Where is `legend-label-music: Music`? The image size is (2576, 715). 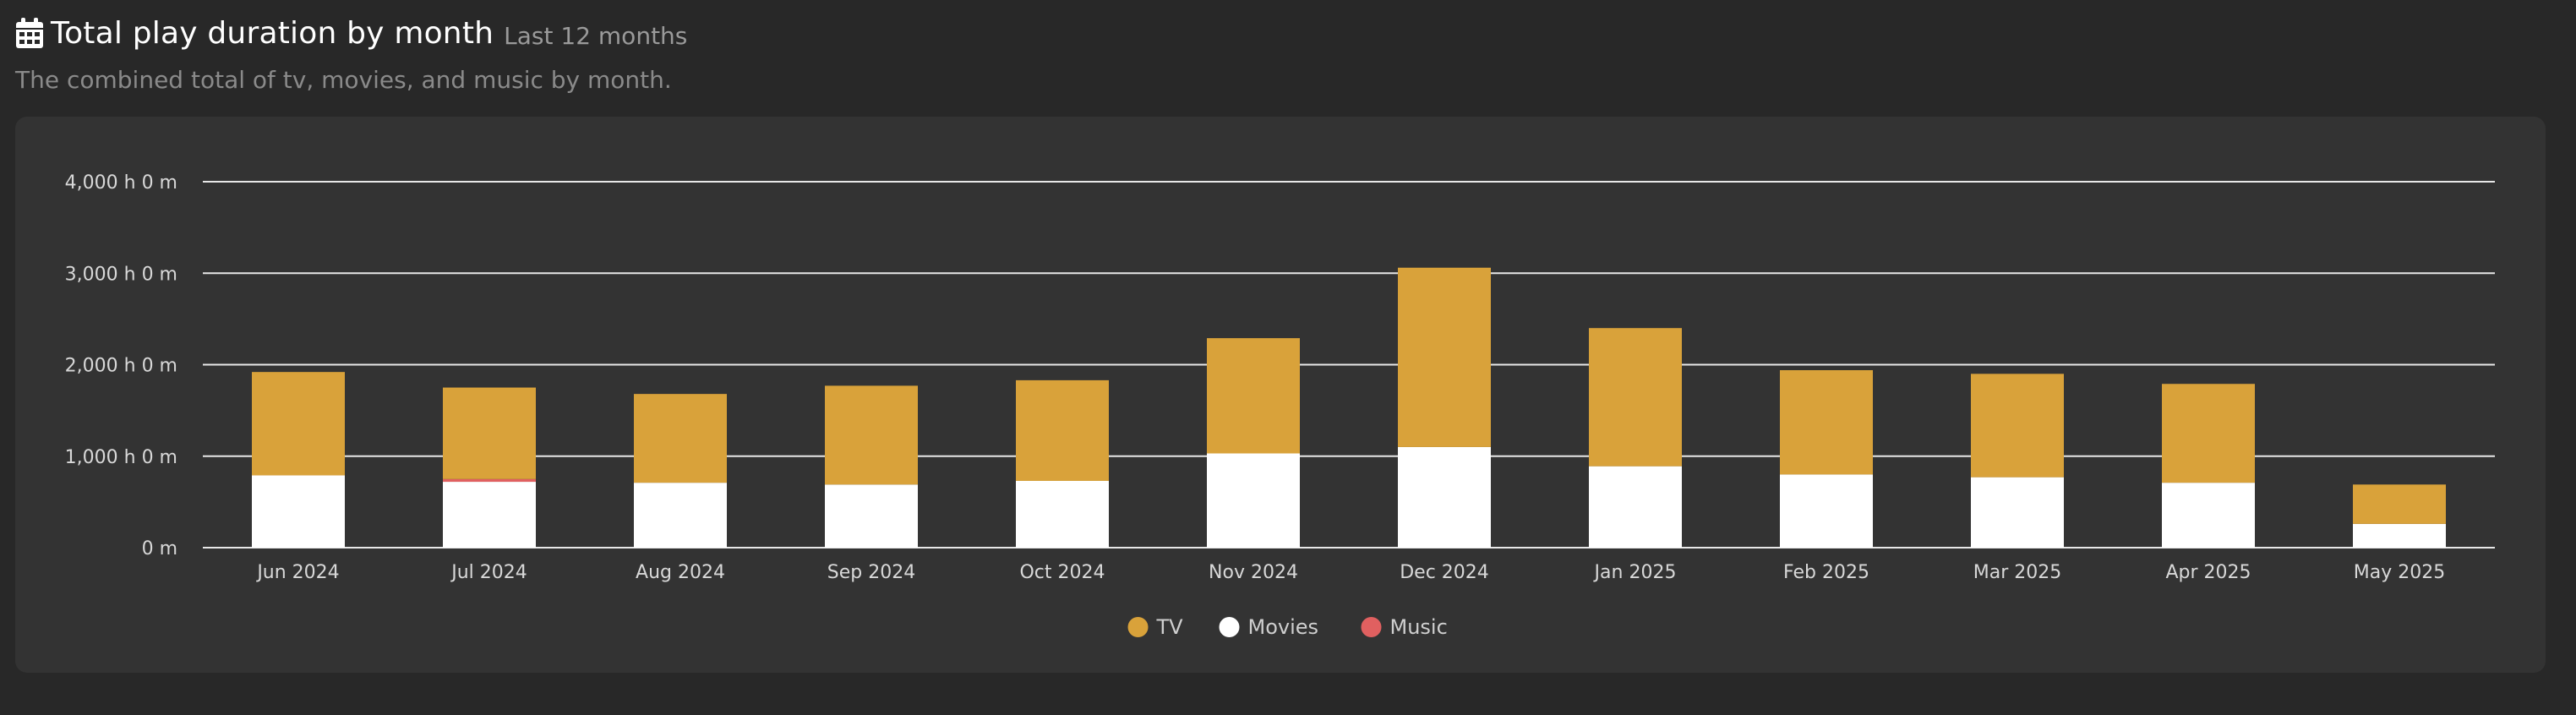
legend-label-music: Music is located at coordinates (1419, 627).